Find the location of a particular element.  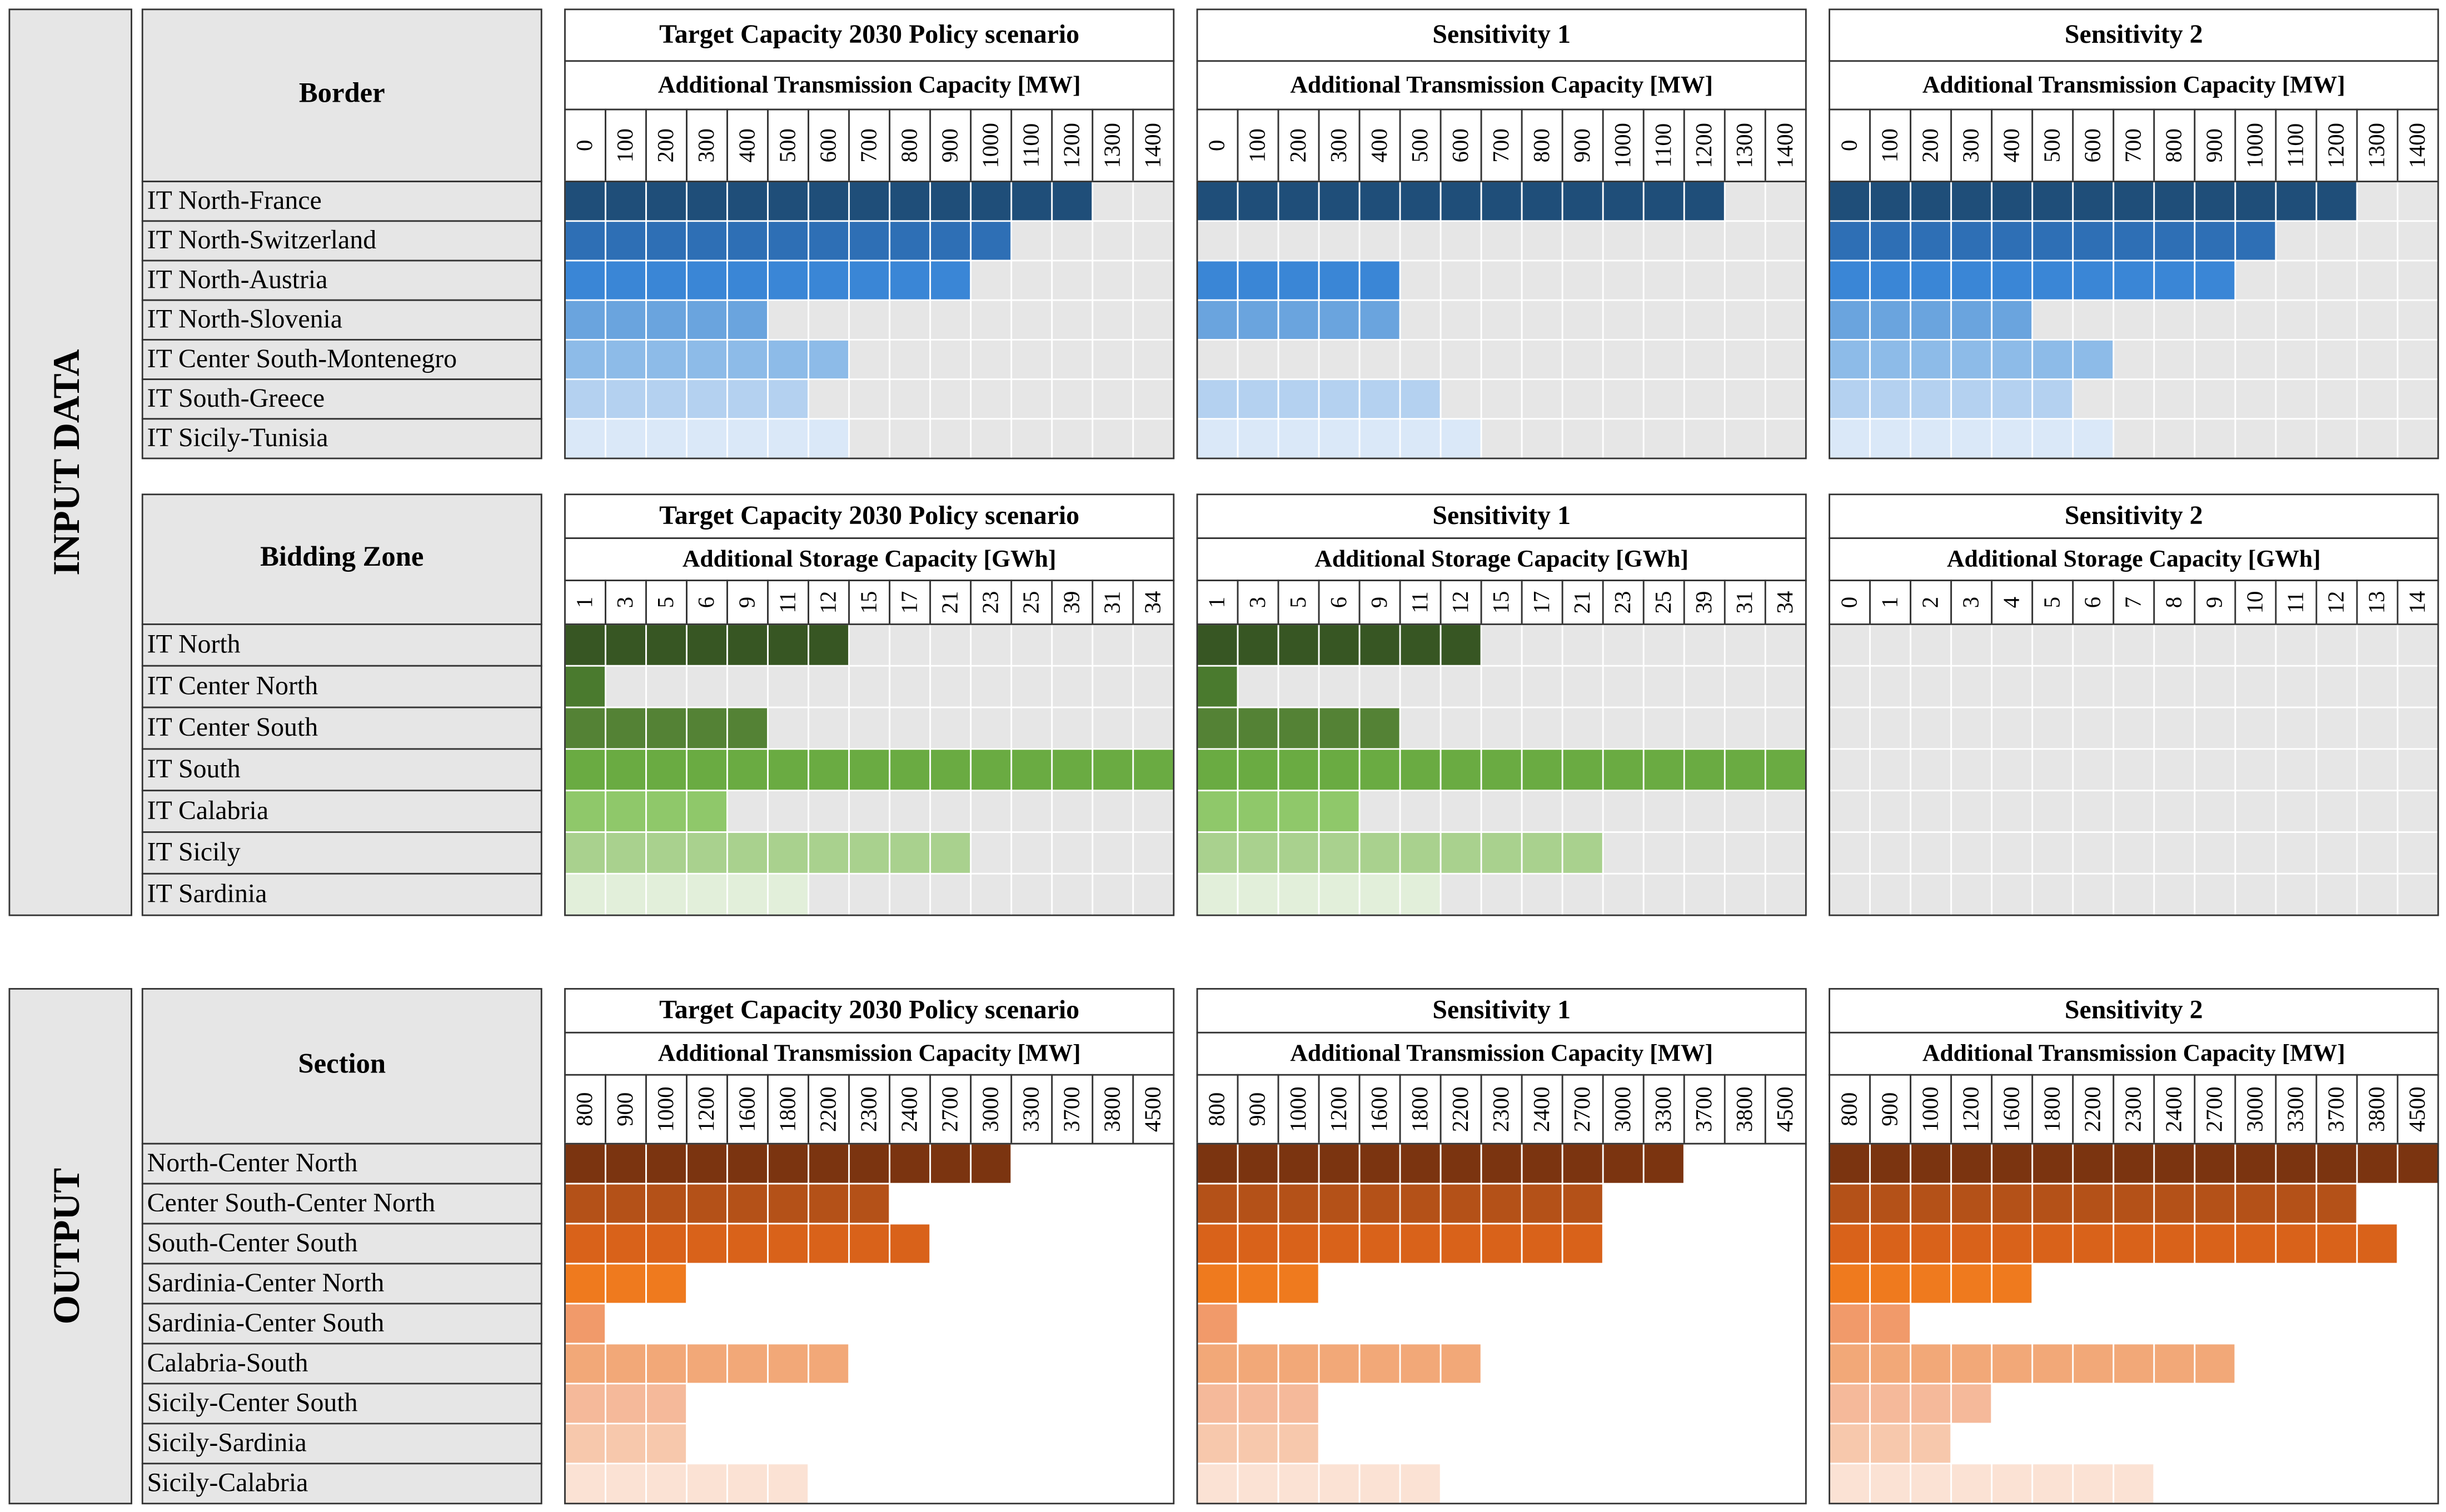

row-label: IT South is located at coordinates (194, 769).